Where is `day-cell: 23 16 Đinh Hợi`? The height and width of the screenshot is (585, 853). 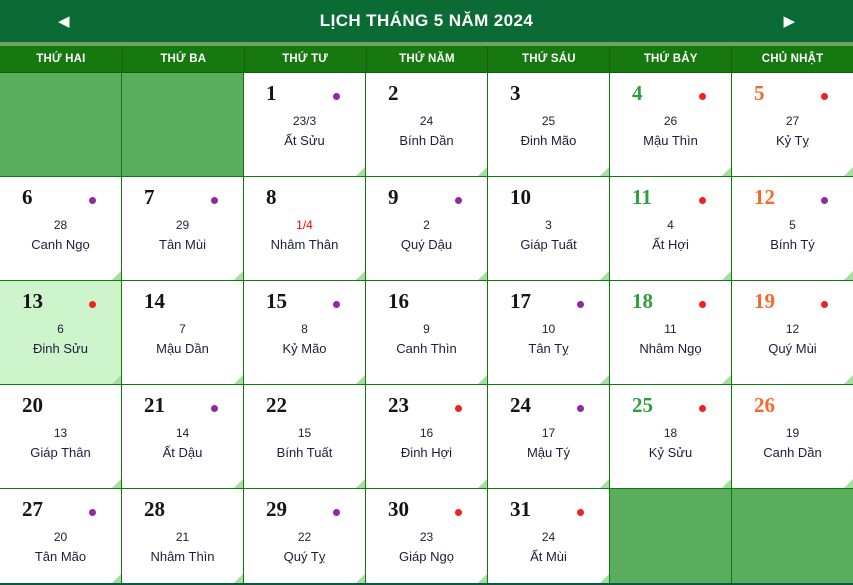 day-cell: 23 16 Đinh Hợi is located at coordinates (426, 436).